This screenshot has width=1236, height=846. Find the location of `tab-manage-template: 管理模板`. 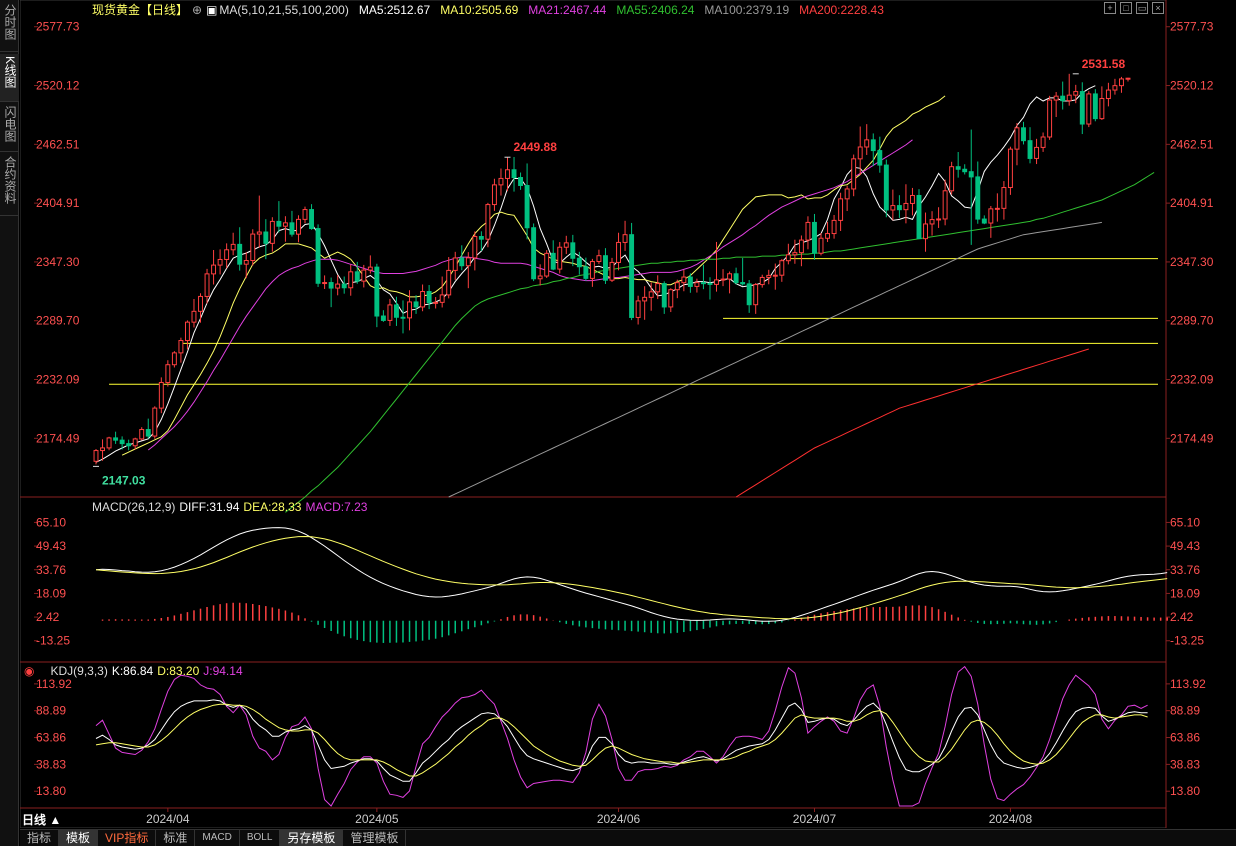

tab-manage-template: 管理模板 is located at coordinates (375, 838).